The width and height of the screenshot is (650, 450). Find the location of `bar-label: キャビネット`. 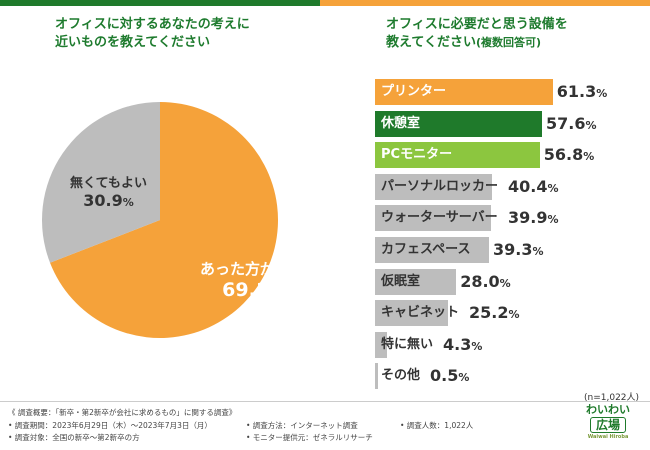

bar-label: キャビネット is located at coordinates (420, 313).